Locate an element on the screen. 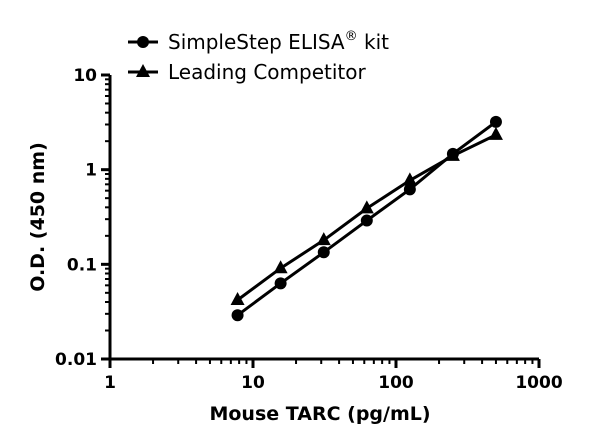 The height and width of the screenshot is (447, 600). x-axis-label: Mouse TARC (pg/mL) is located at coordinates (319, 414).